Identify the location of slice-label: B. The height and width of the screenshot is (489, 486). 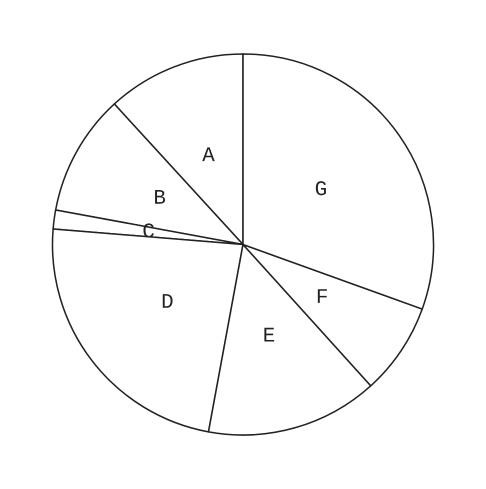
(160, 197).